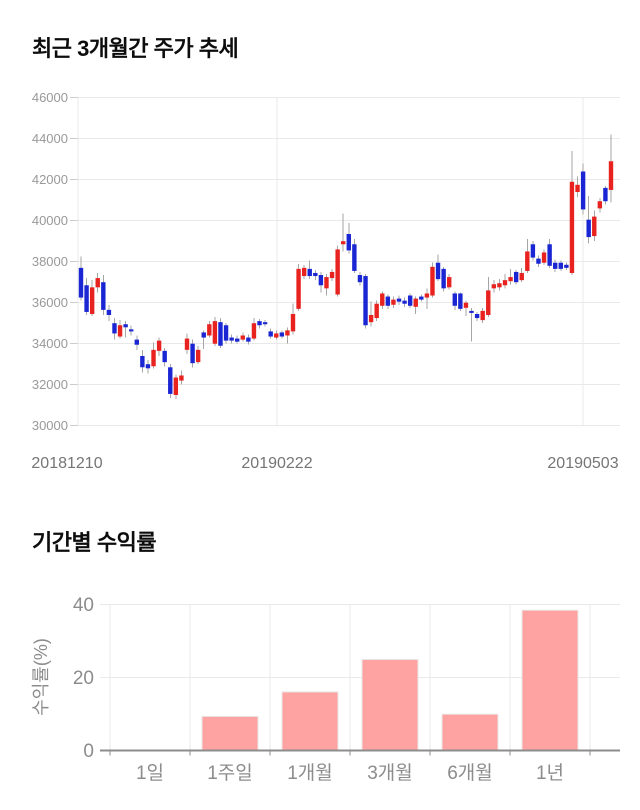 The image size is (640, 810). I want to click on price-y-tick-label: 44000, so click(50, 138).